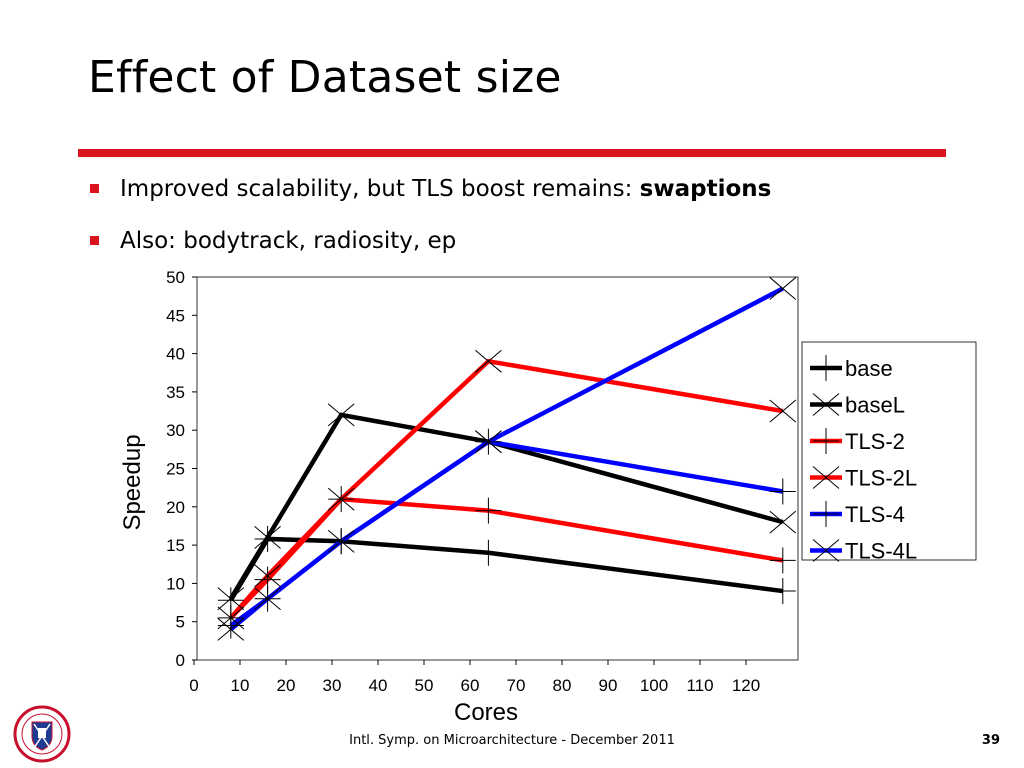  Describe the element at coordinates (746, 685) in the screenshot. I see `x-tick-label: 120` at that location.